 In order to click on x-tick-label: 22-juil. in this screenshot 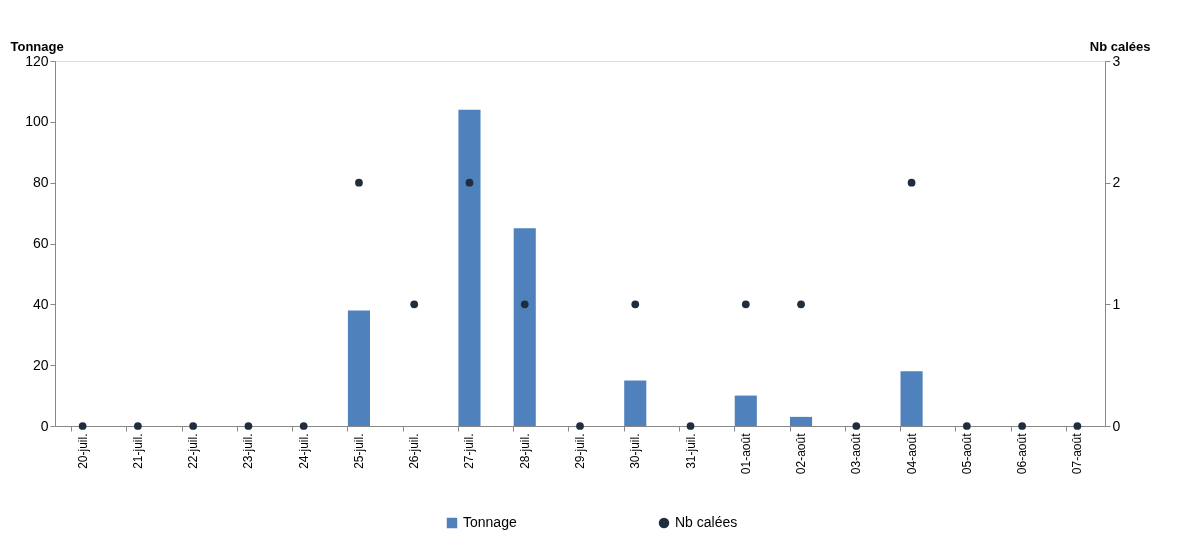, I will do `click(193, 451)`.